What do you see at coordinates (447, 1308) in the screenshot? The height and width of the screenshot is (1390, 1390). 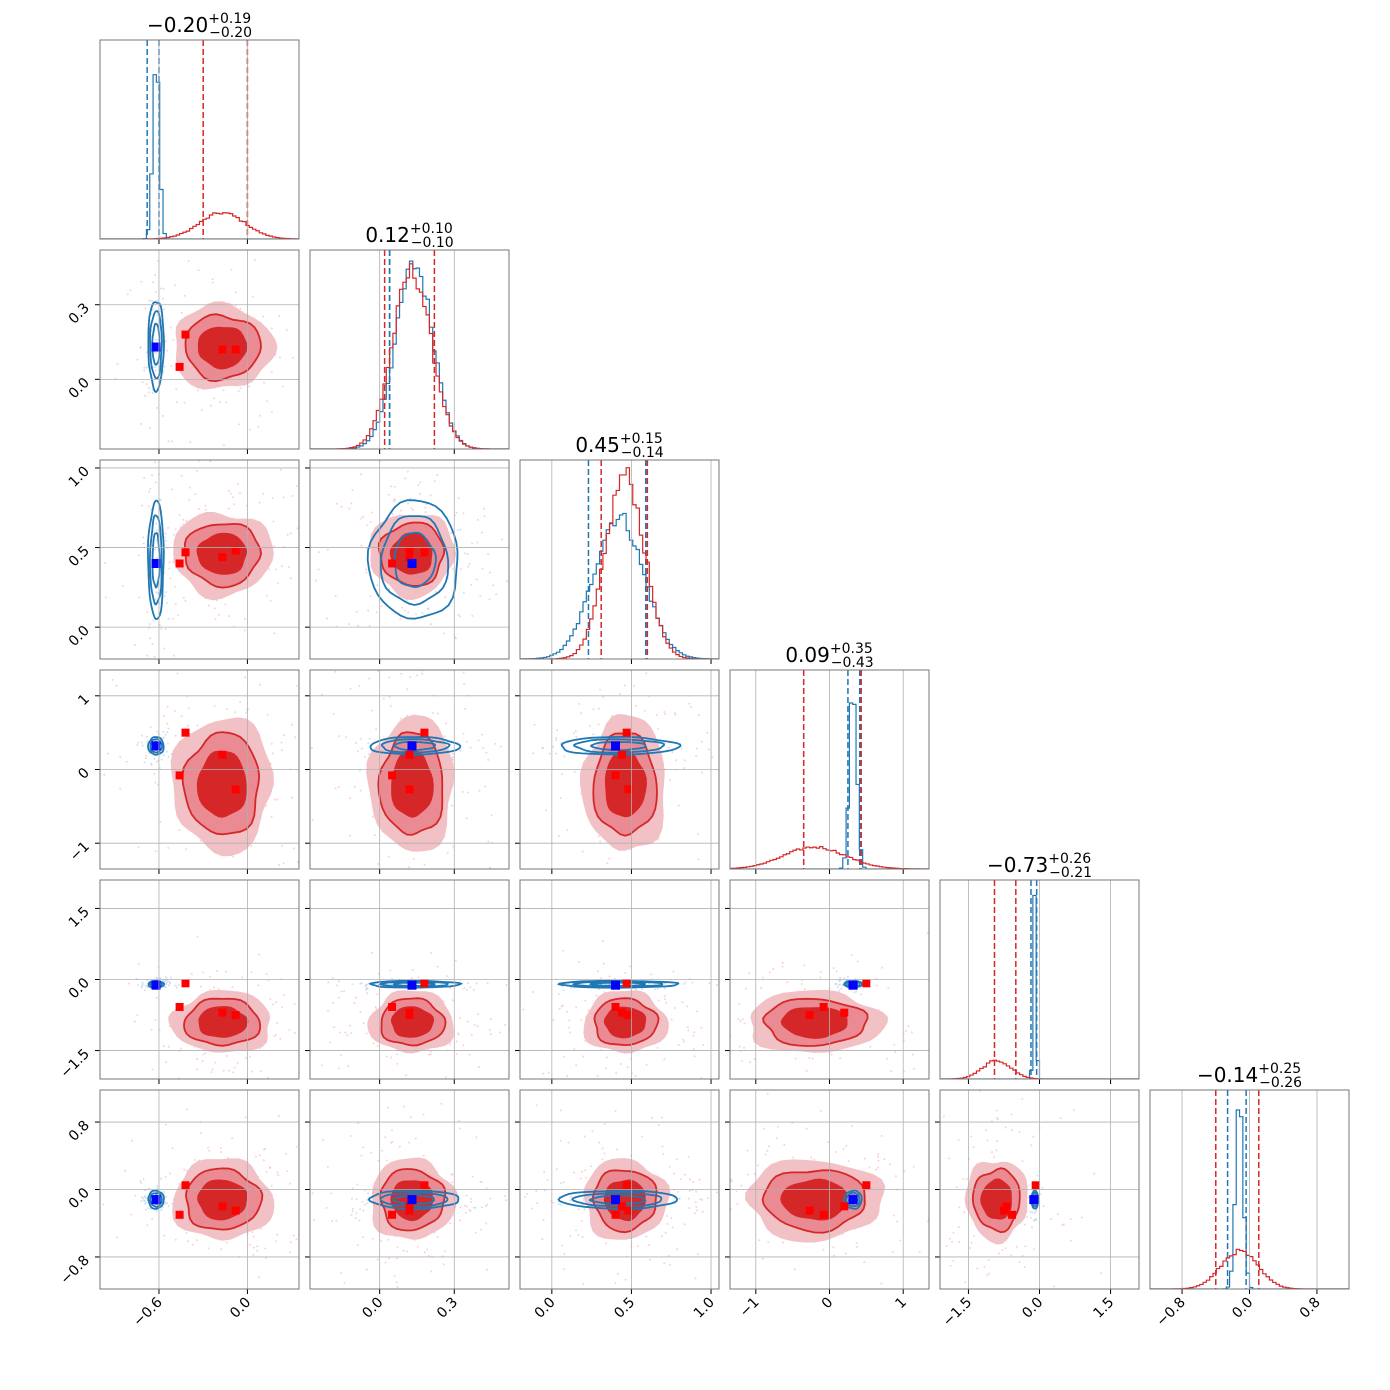 I see `x-tick-label: 0.3` at bounding box center [447, 1308].